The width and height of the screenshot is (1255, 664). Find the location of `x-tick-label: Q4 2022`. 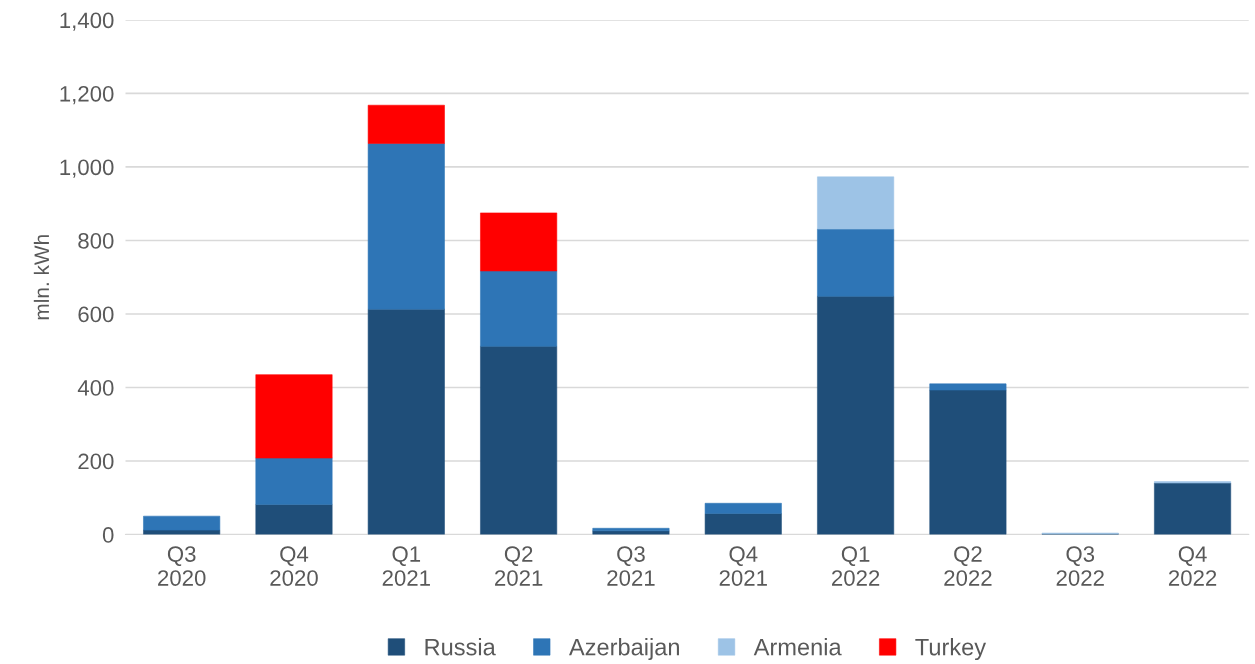

x-tick-label: Q4 2022 is located at coordinates (1192, 566).